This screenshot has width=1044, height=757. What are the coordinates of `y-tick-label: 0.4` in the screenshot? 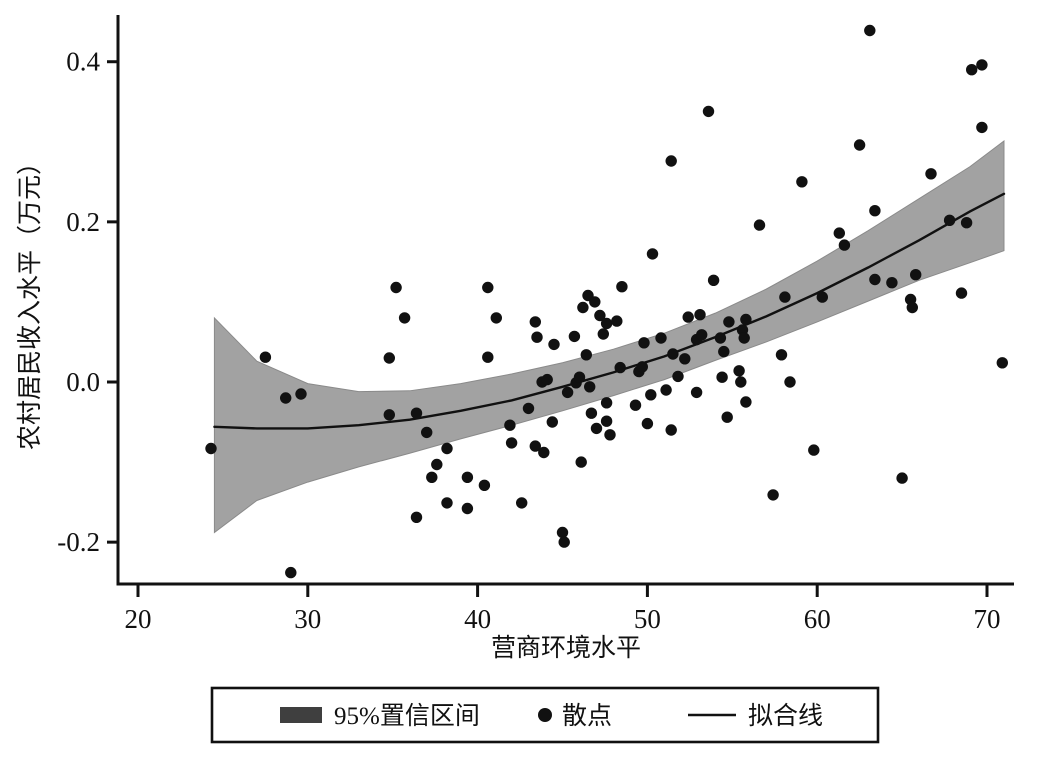 It's located at (83, 62).